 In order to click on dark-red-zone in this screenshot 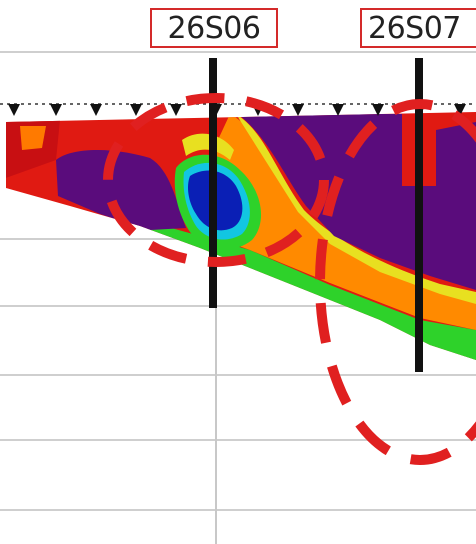, I will do `click(33, 150)`.